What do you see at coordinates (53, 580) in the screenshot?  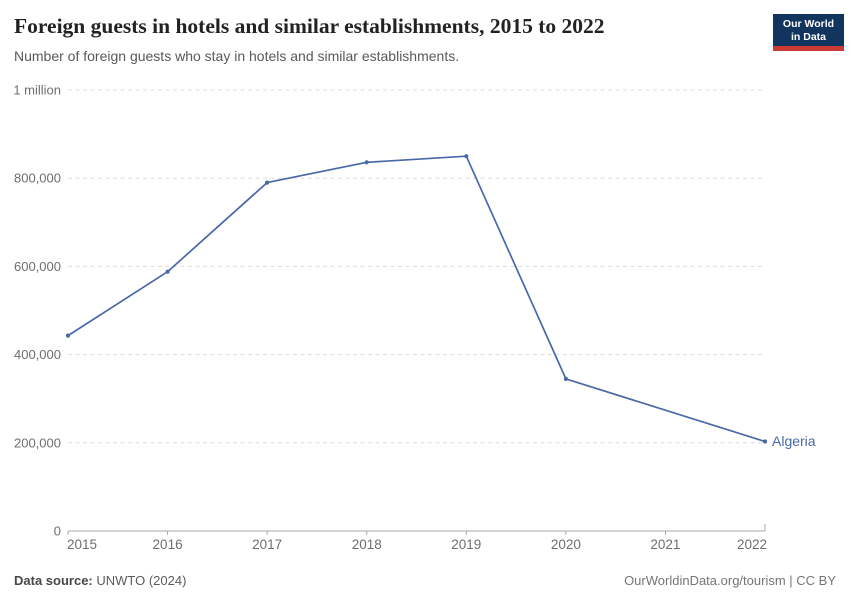 I see `data-source-label: Data source:` at bounding box center [53, 580].